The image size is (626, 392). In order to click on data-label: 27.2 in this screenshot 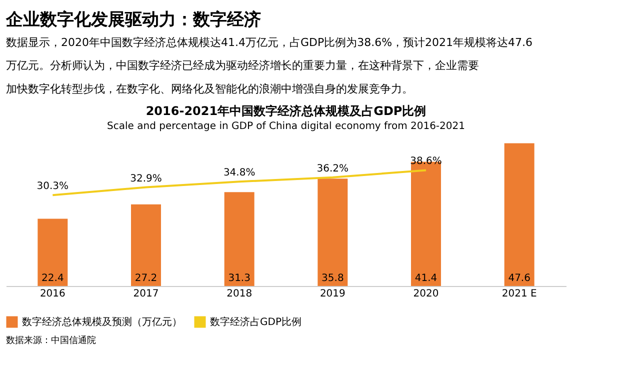, I will do `click(146, 278)`.